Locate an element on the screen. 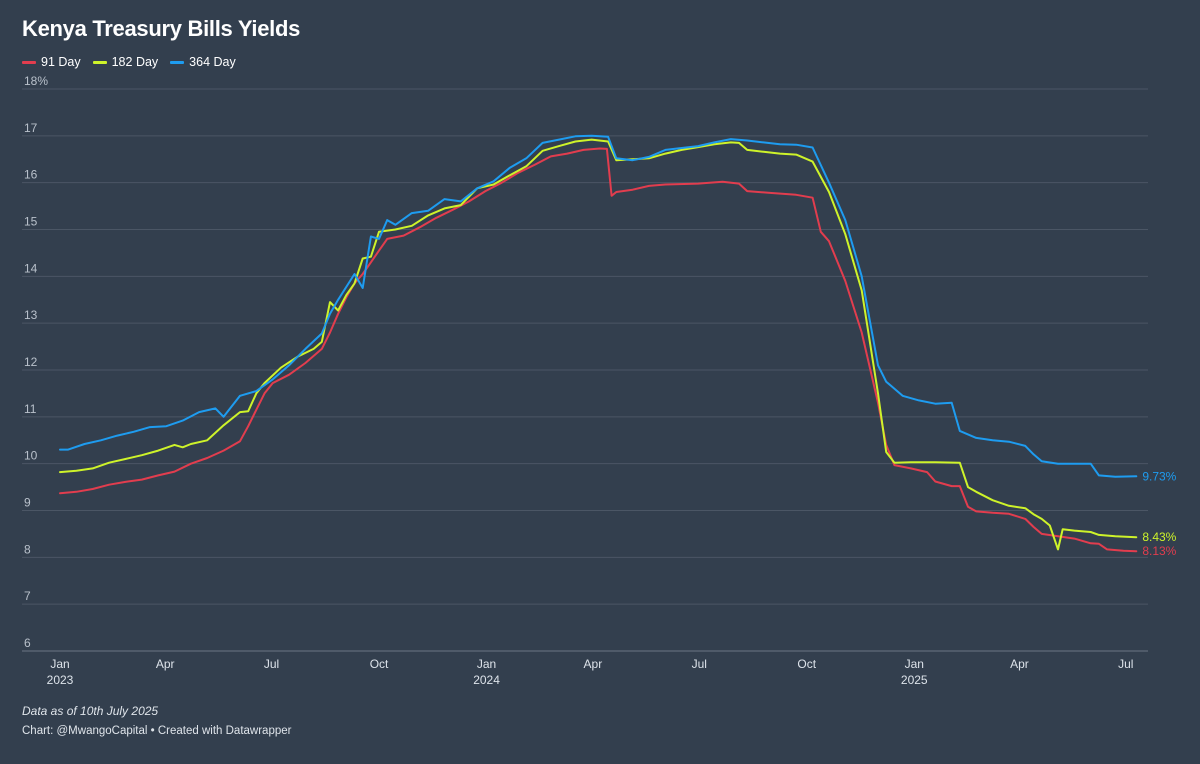 The image size is (1200, 764). y-tick-label: 9 is located at coordinates (27, 503).